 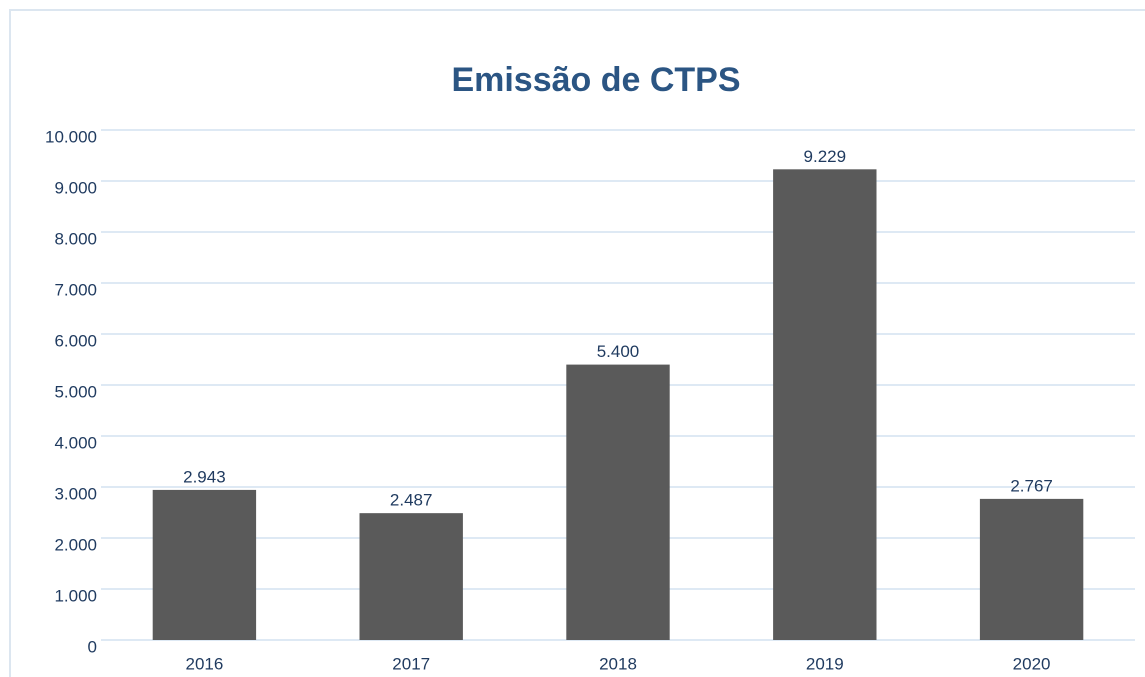 I want to click on y-tick-label: 5.000, so click(x=75, y=391).